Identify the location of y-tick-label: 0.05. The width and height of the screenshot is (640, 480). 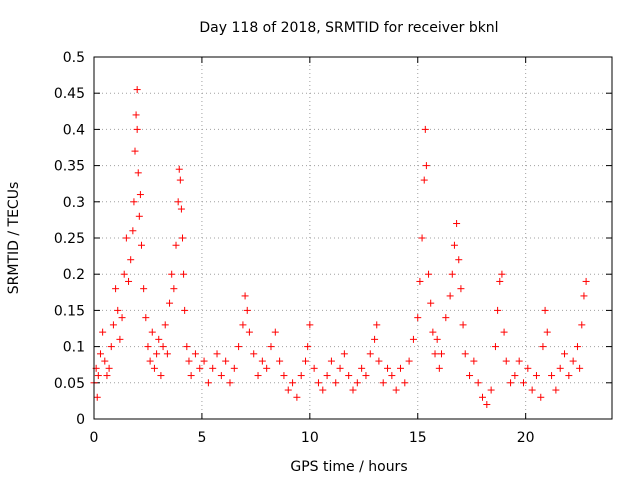
(69, 384).